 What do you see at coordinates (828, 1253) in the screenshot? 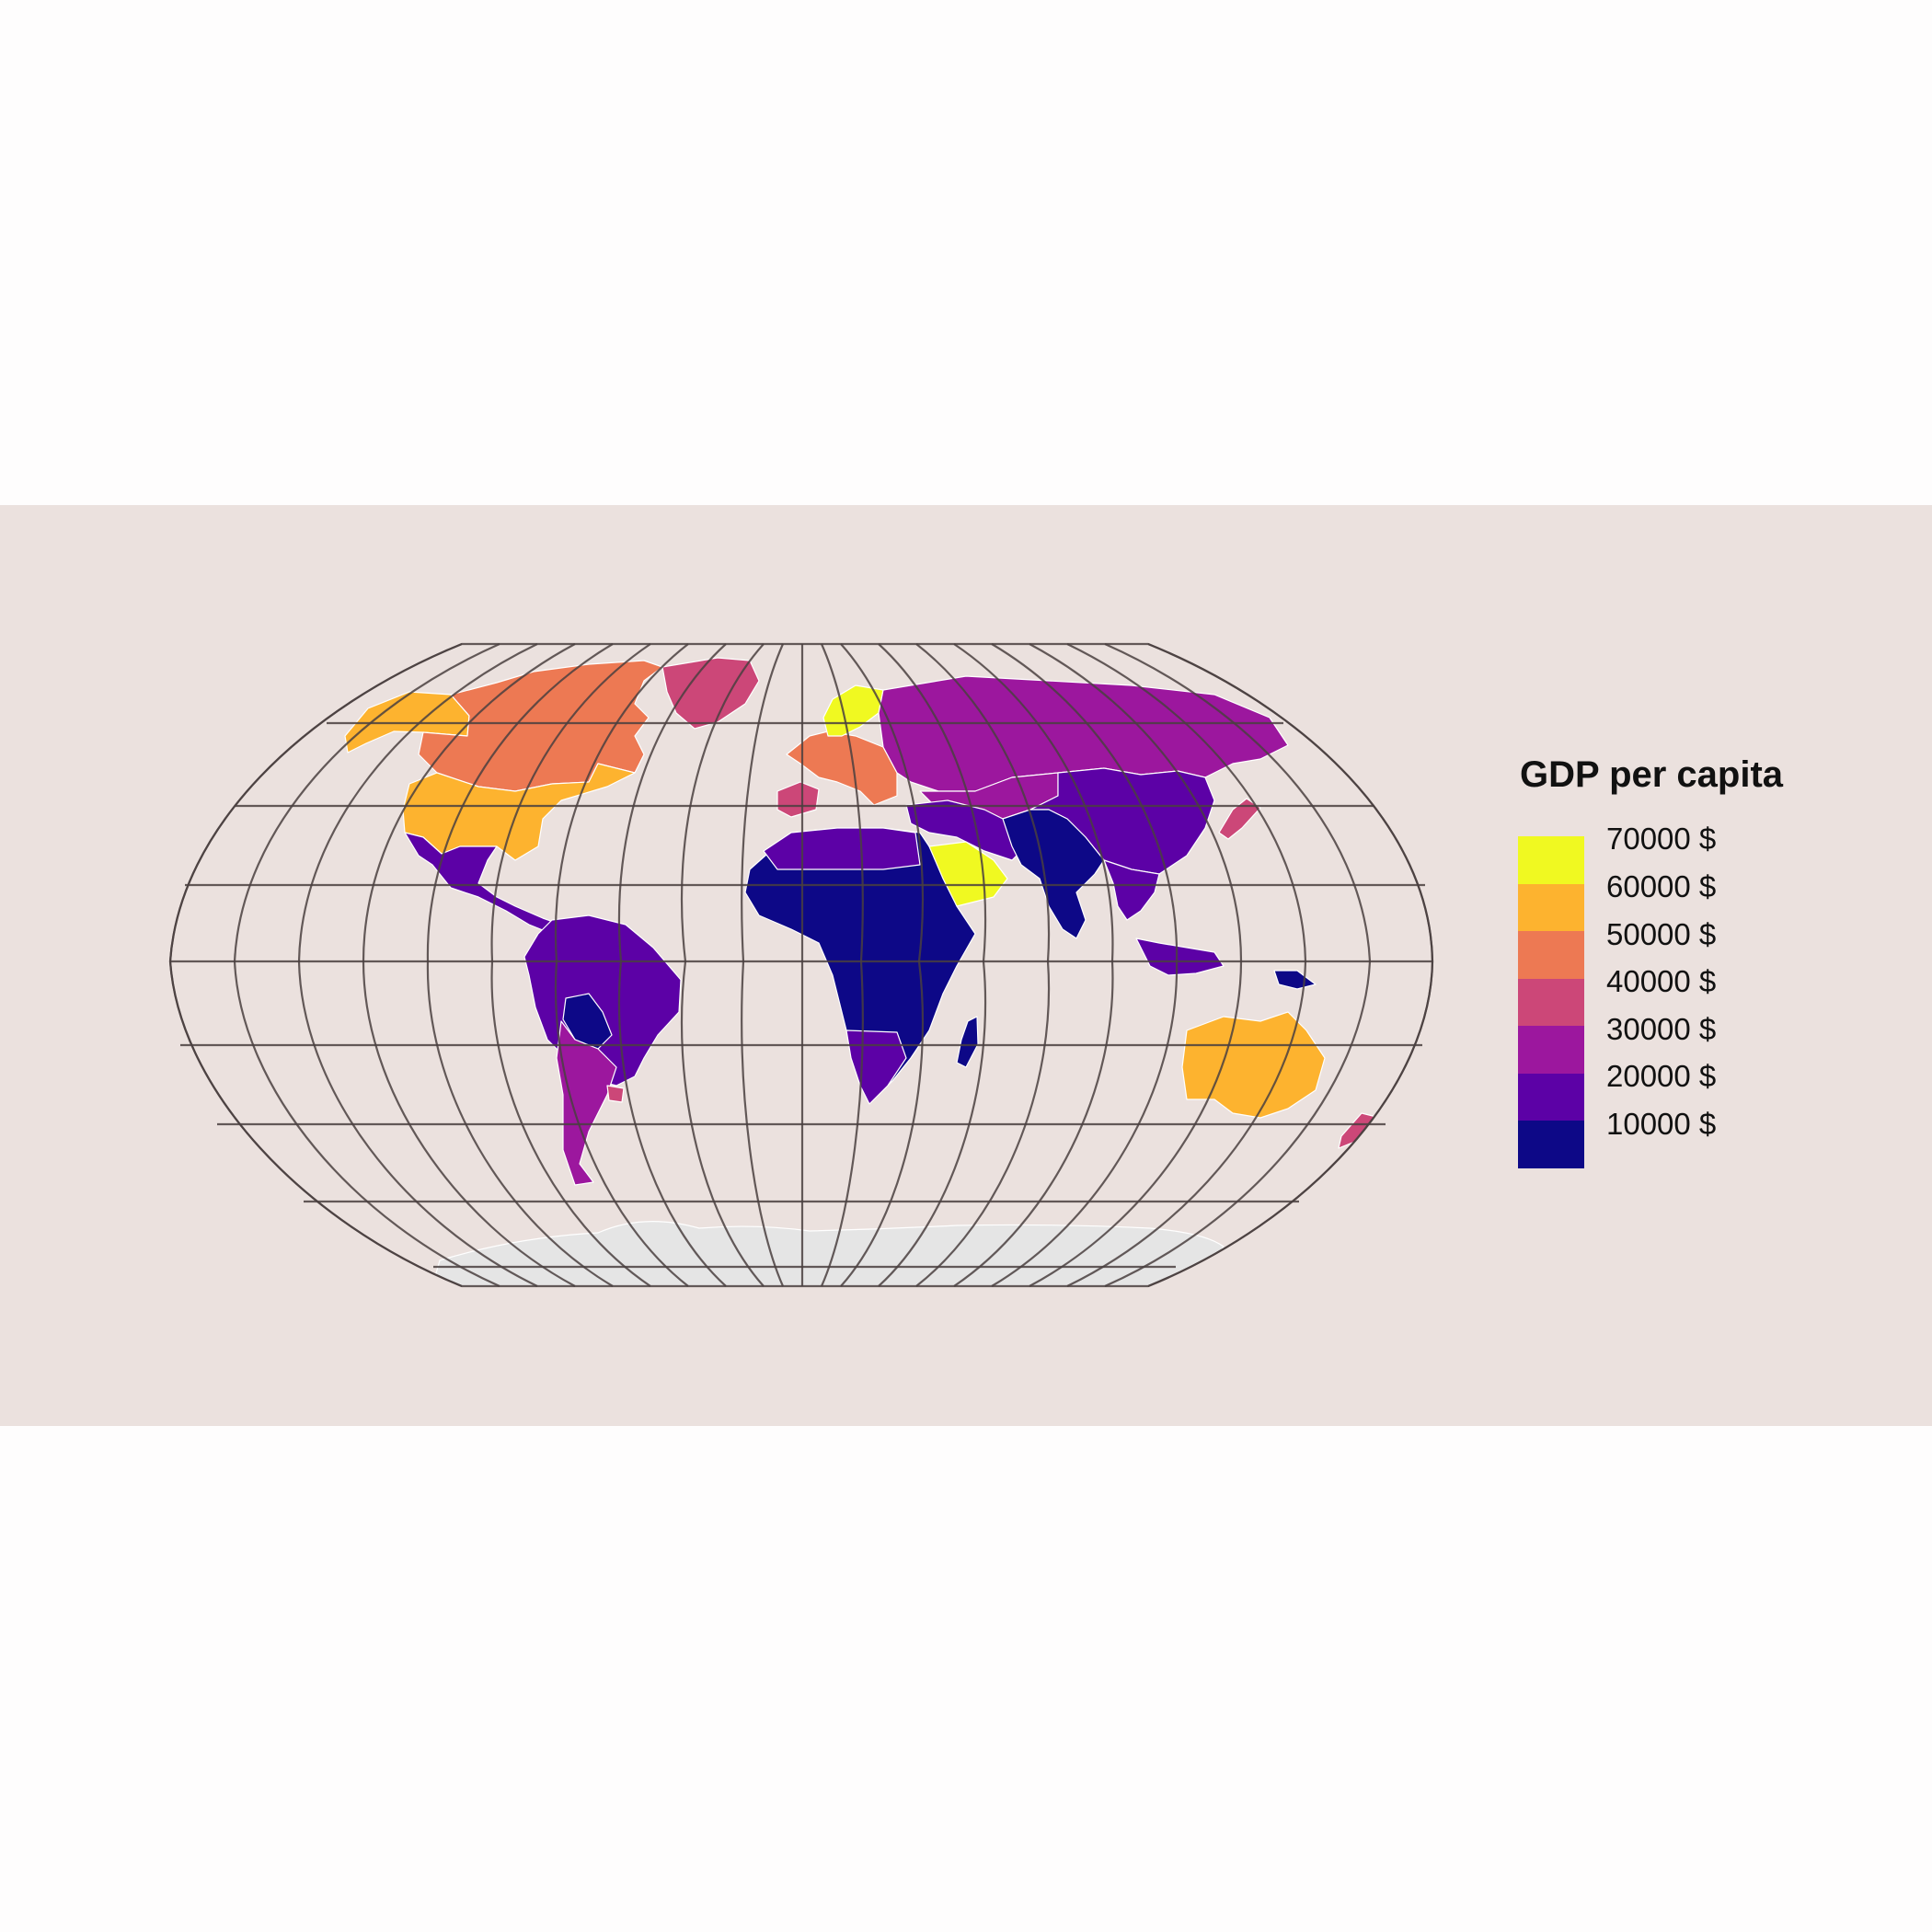
I see `region-antarctica` at bounding box center [828, 1253].